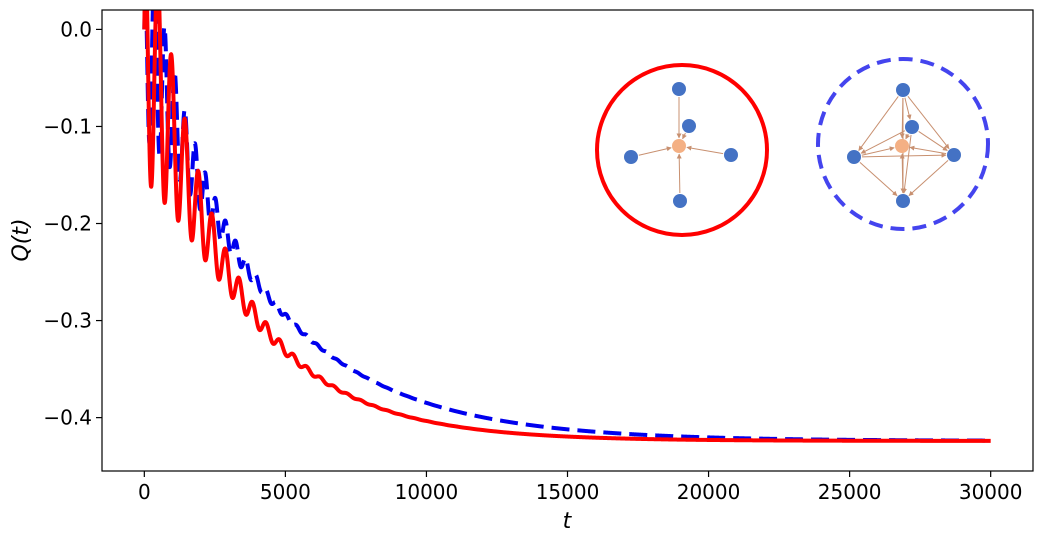 This screenshot has height=543, width=1043. What do you see at coordinates (67, 126) in the screenshot?
I see `y-tick-label: −0.1` at bounding box center [67, 126].